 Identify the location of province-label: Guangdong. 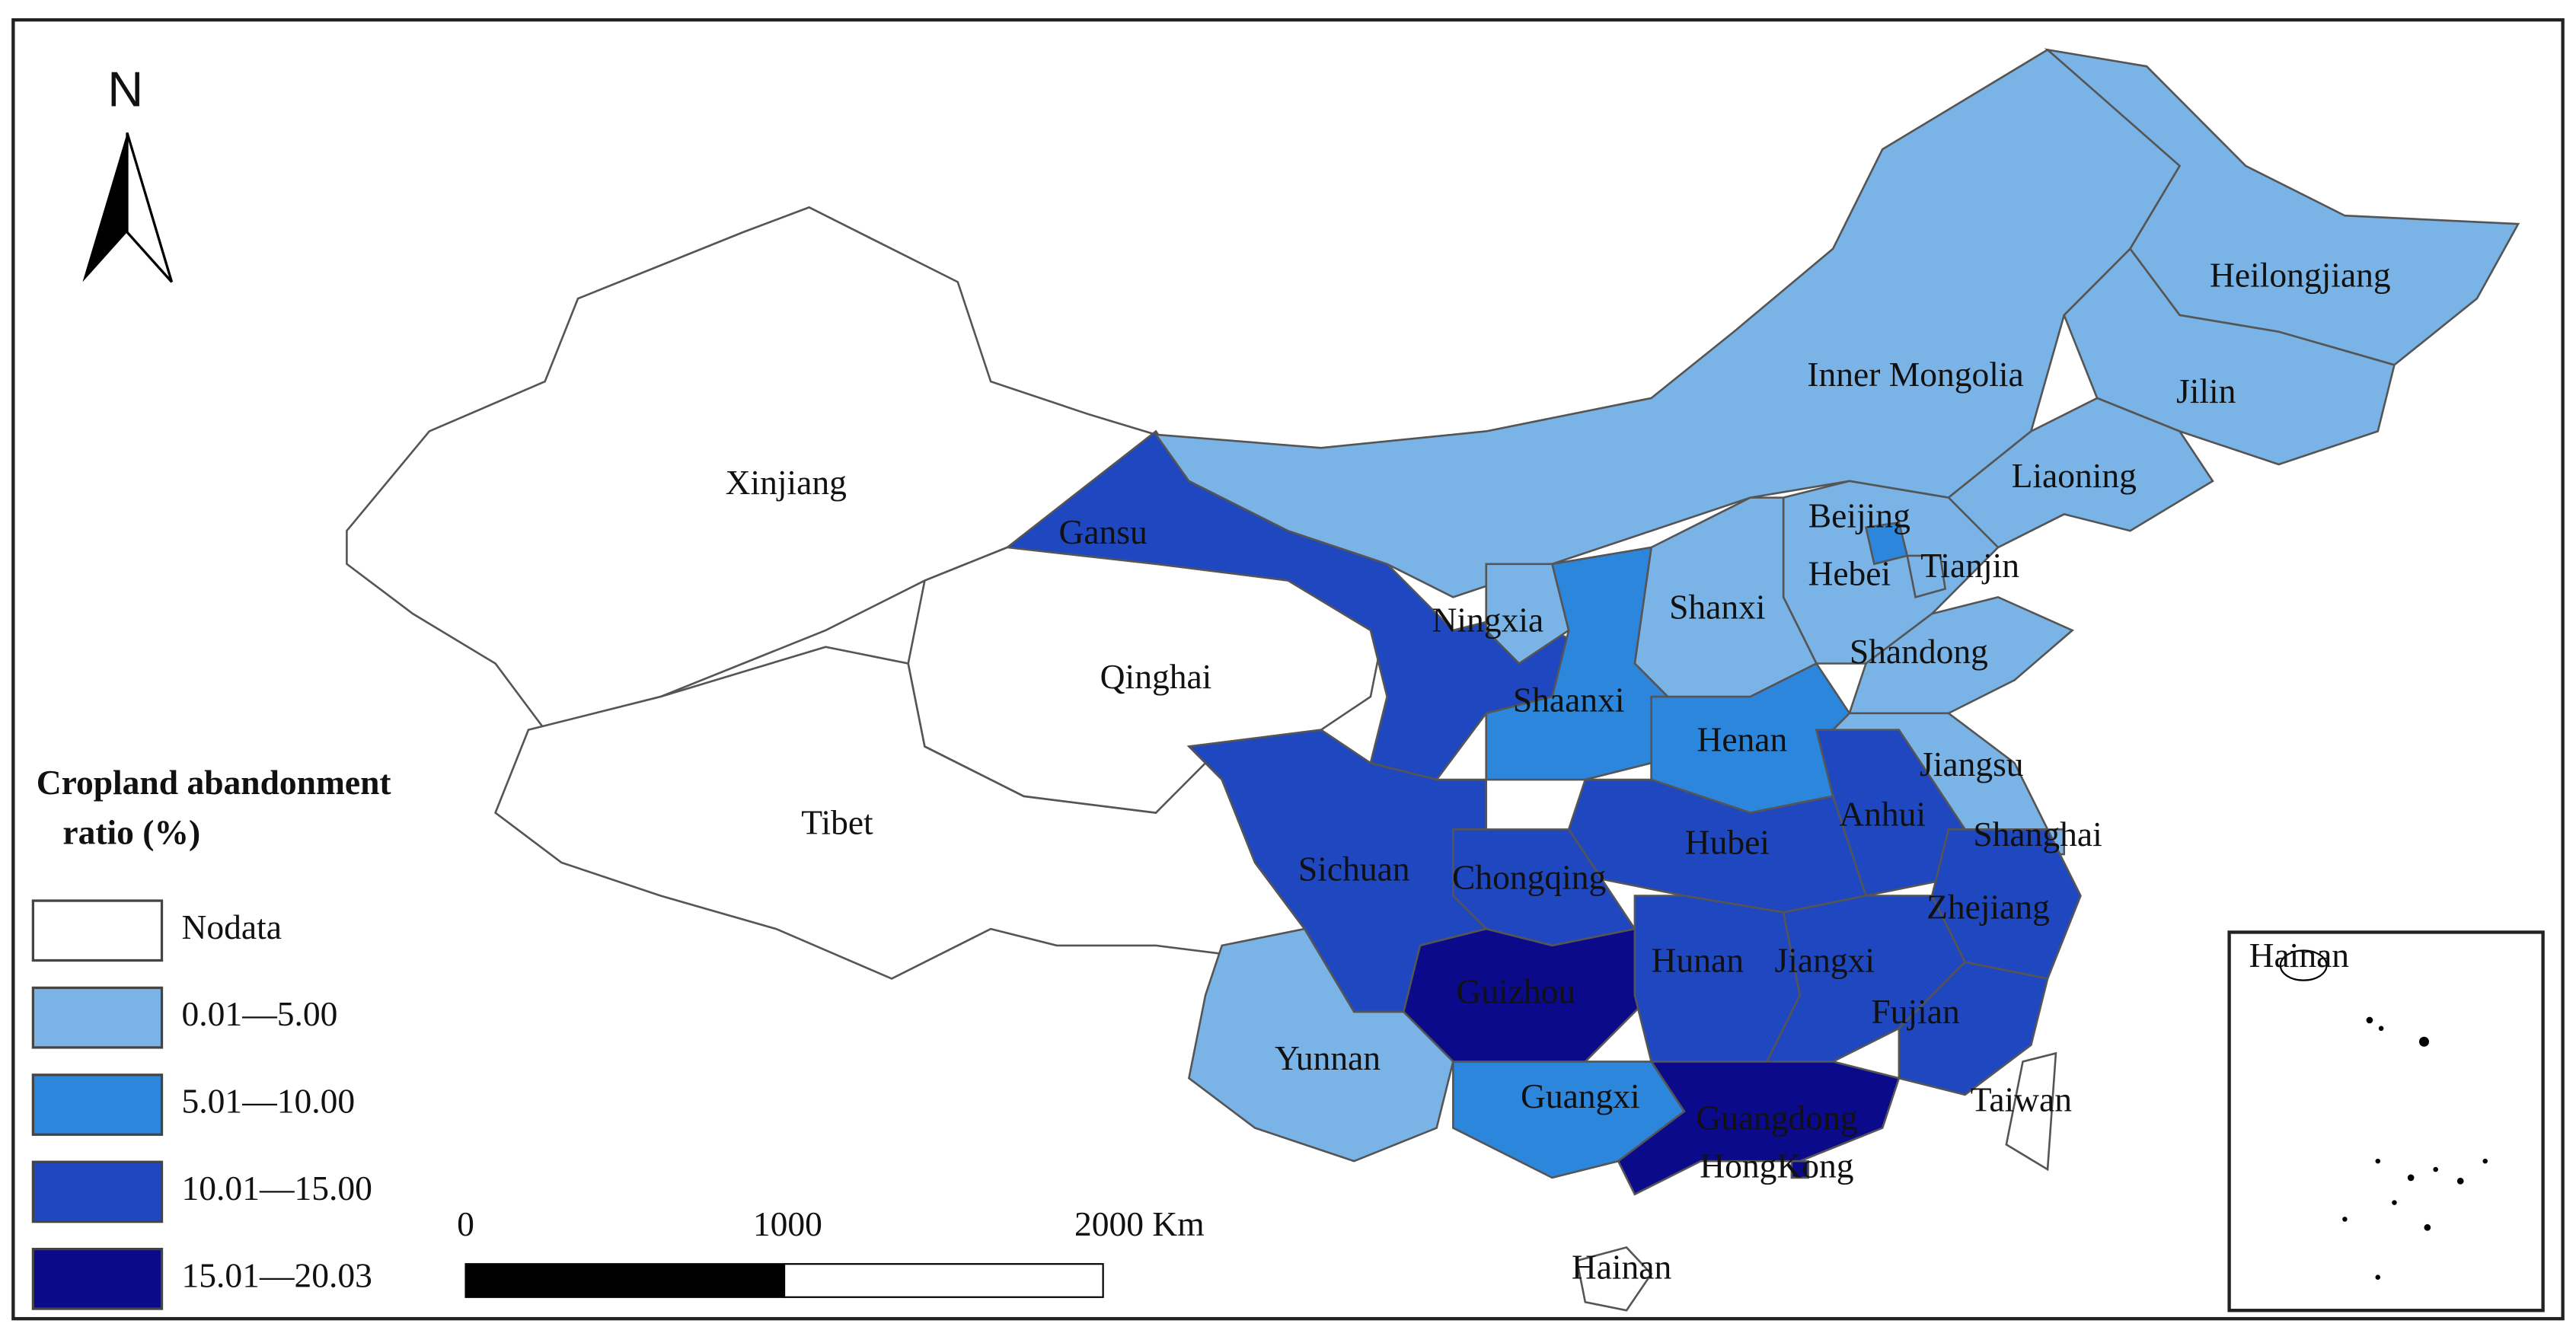
(1776, 1117).